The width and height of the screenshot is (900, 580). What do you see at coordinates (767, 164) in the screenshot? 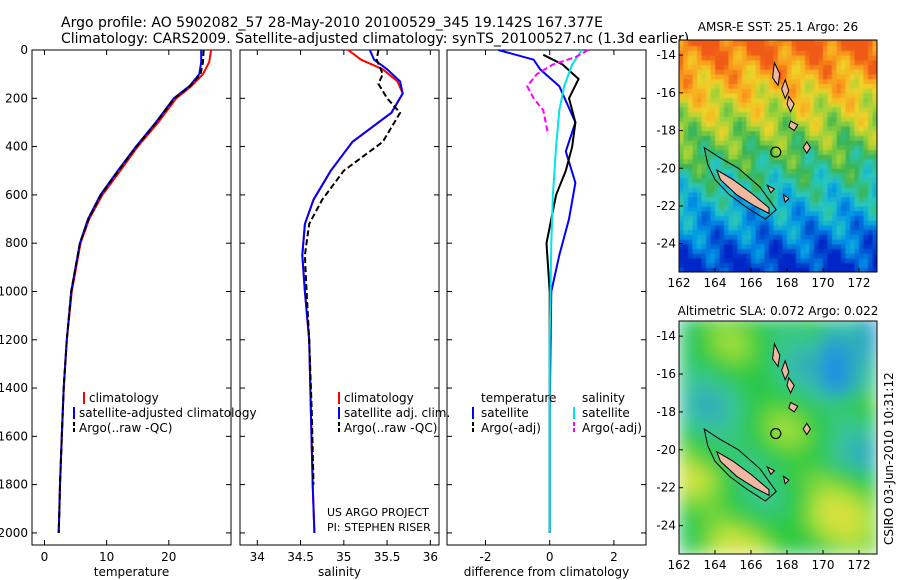
I see `sst-map: 162 164 166 168 170 172-14-16-18-20-22-24` at bounding box center [767, 164].